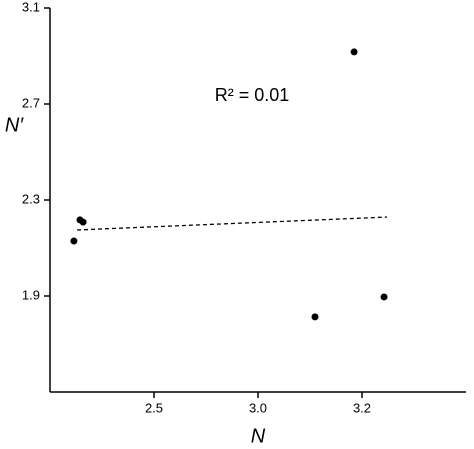 The width and height of the screenshot is (474, 449). Describe the element at coordinates (31, 198) in the screenshot. I see `y-tick-label: 2.3` at that location.